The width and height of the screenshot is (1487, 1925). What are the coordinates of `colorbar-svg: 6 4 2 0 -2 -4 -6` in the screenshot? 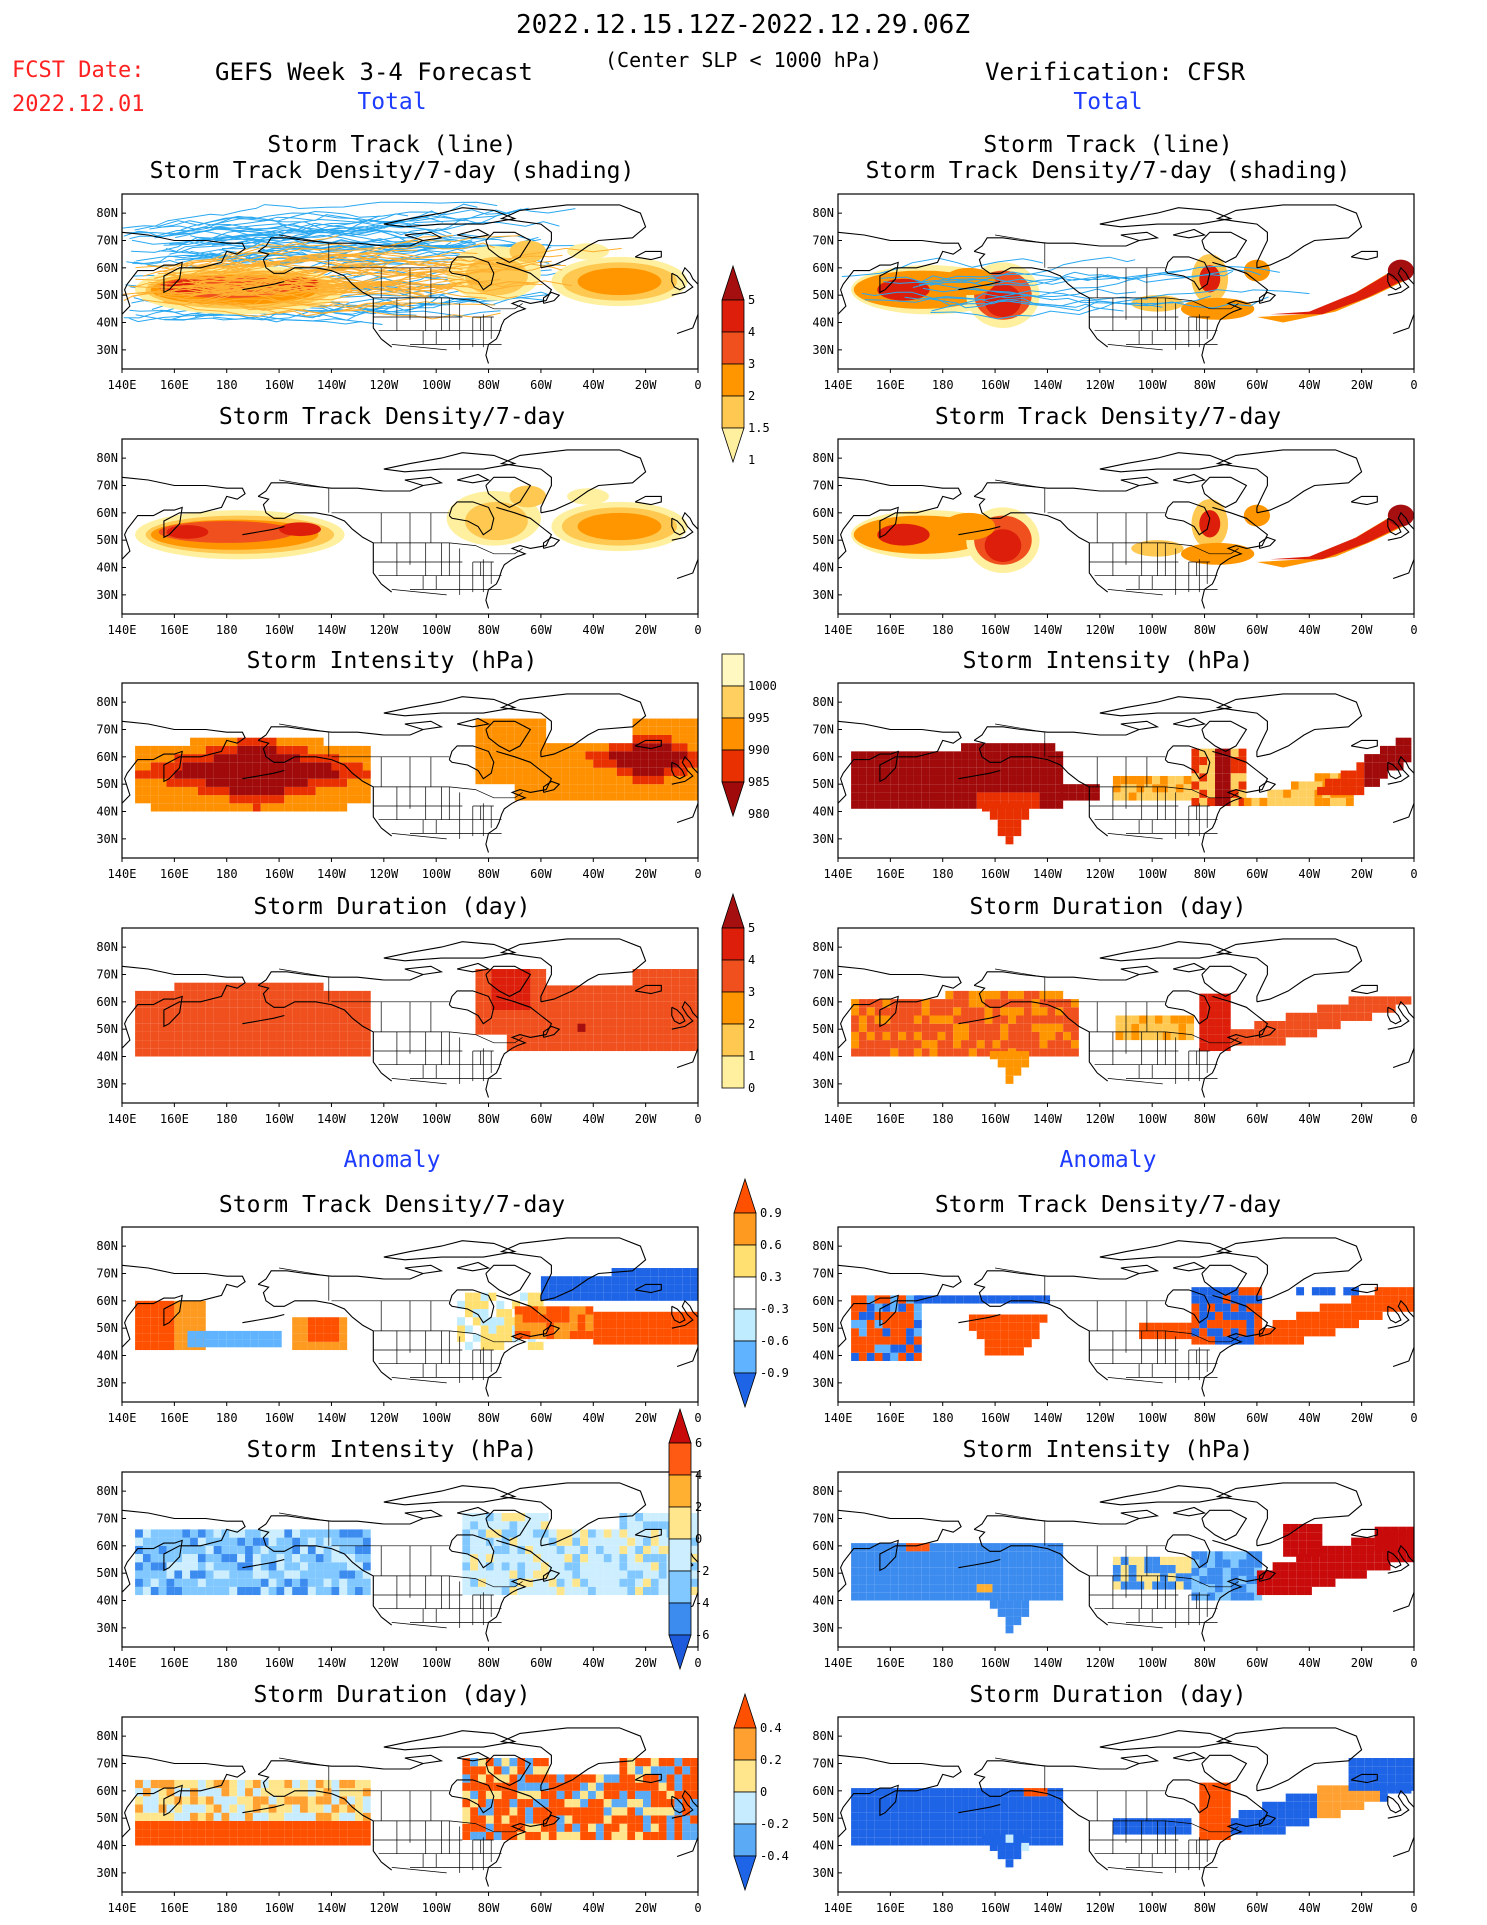 It's located at (688, 1539).